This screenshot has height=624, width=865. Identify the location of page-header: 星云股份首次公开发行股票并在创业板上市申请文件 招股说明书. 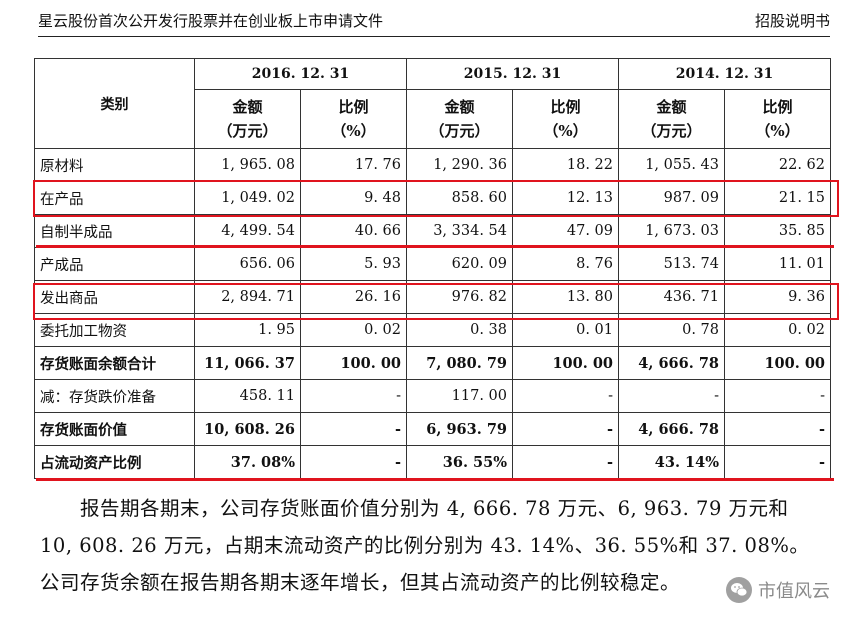
(434, 22).